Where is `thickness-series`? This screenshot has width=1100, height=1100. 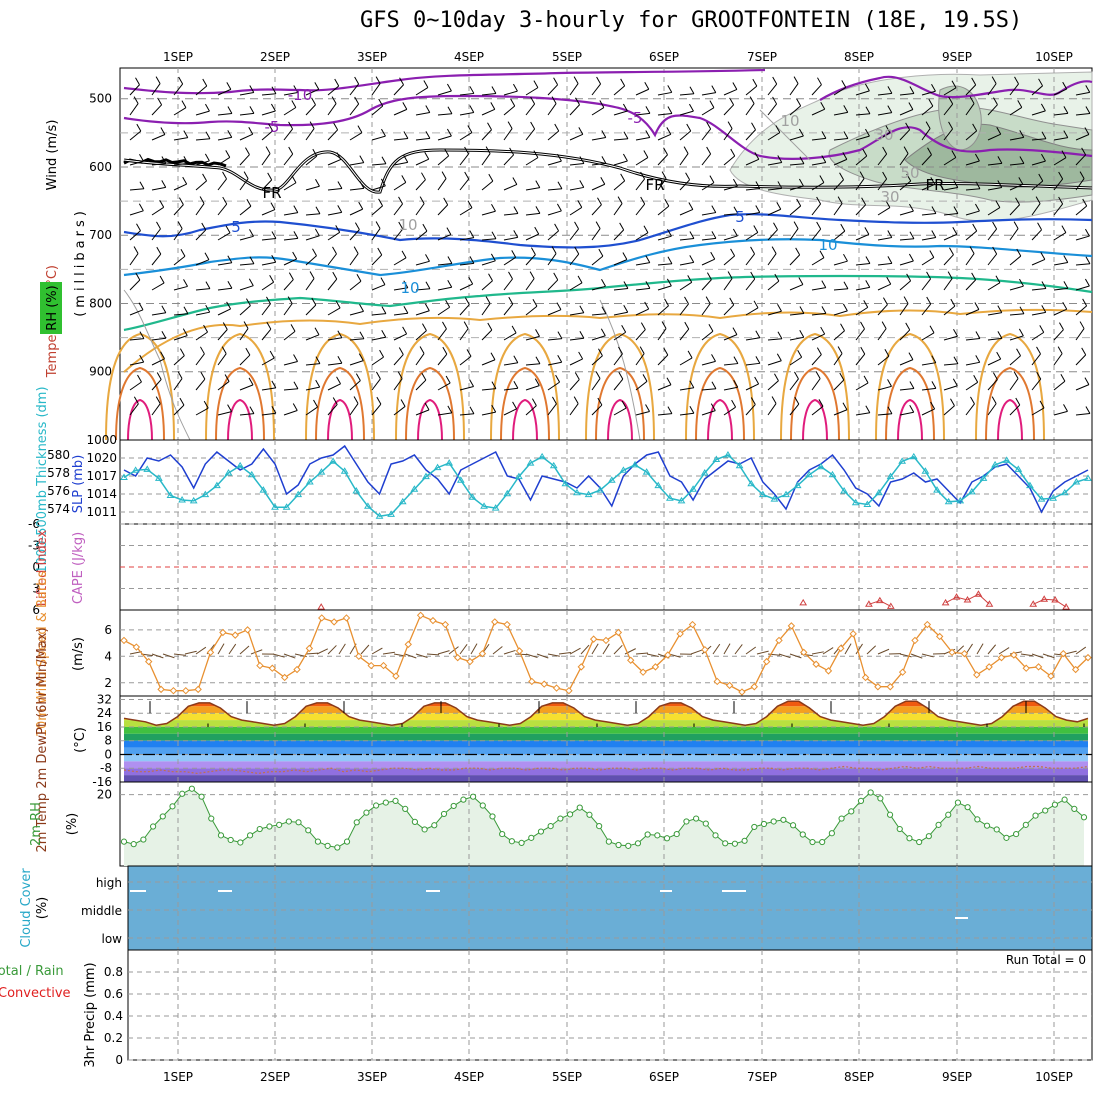
thickness-series is located at coordinates (606, 481).